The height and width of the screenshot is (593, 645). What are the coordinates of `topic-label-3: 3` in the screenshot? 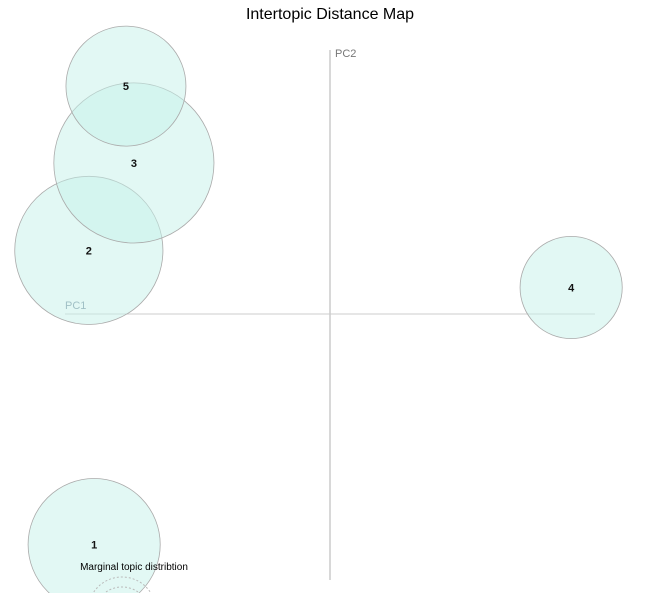 It's located at (134, 164).